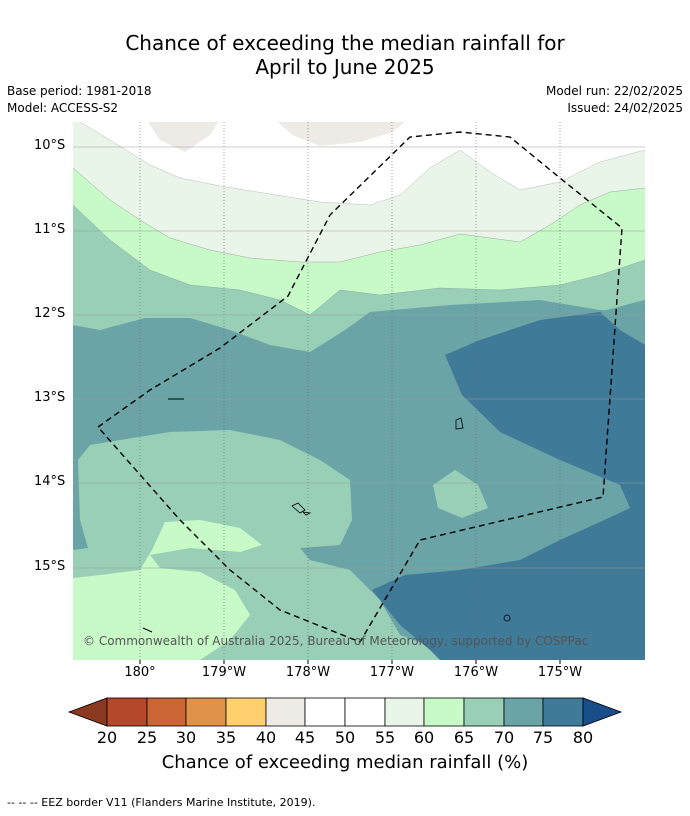 The image size is (690, 816). Describe the element at coordinates (147, 737) in the screenshot. I see `colorbar-tick: 25` at that location.